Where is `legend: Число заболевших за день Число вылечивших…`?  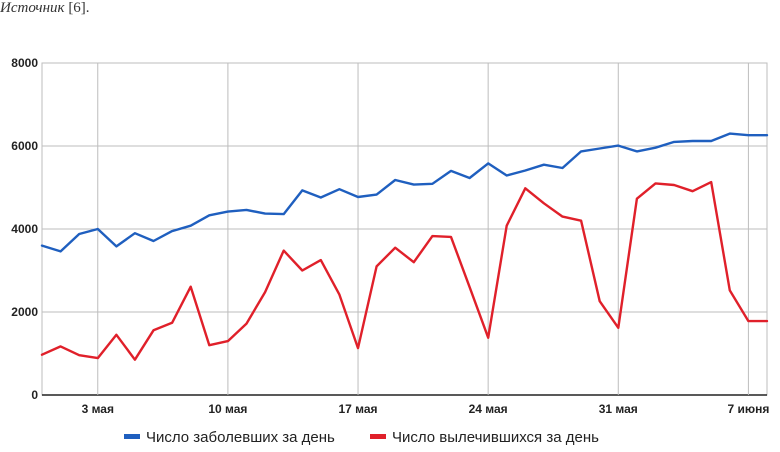
legend: Число заболевших за день Число вылечивших… is located at coordinates (361, 437).